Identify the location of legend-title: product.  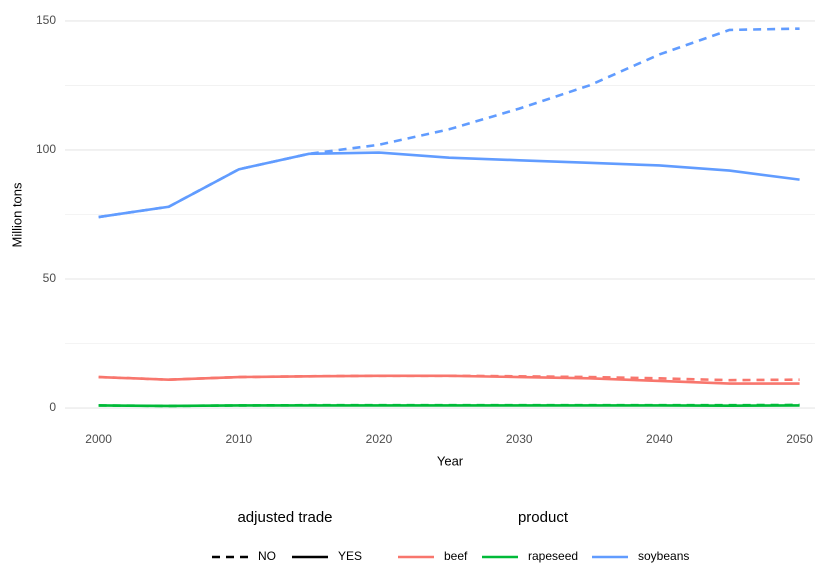
(543, 517).